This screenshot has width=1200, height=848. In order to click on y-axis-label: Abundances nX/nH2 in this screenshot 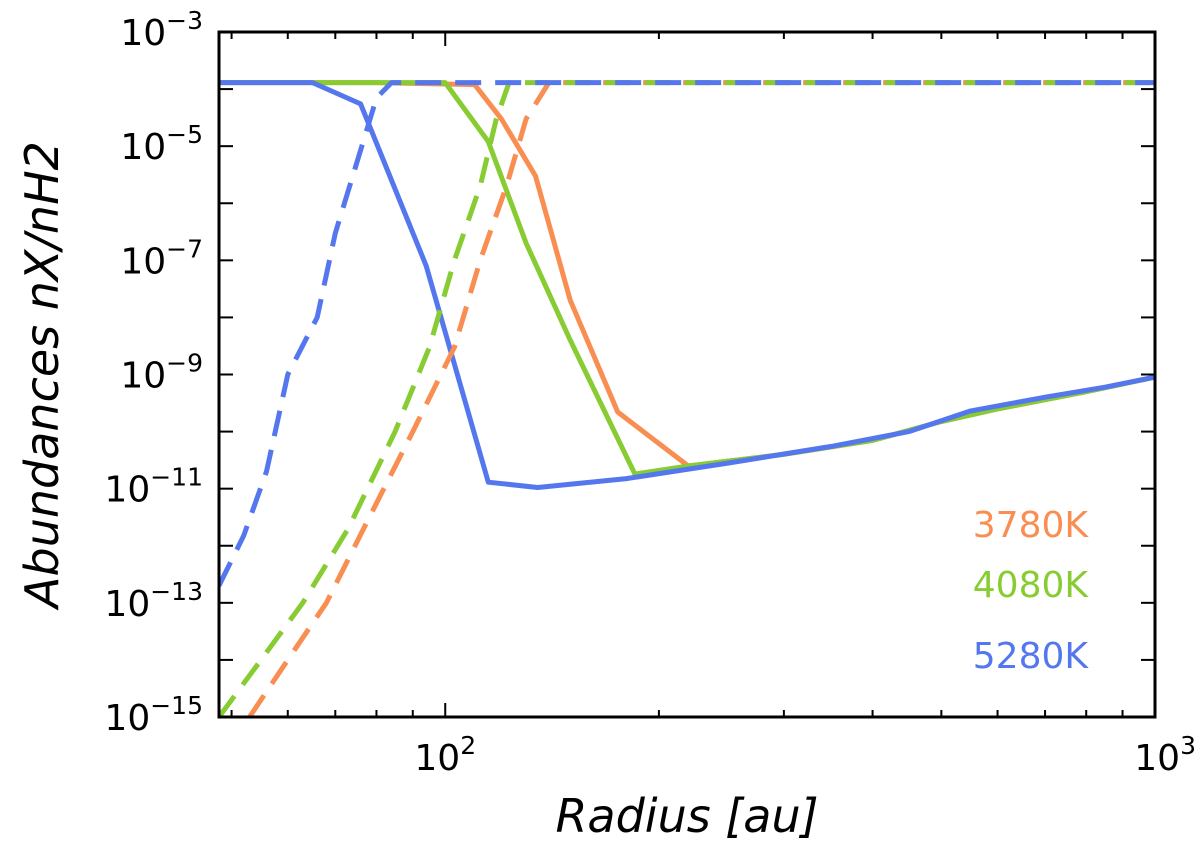, I will do `click(42, 376)`.